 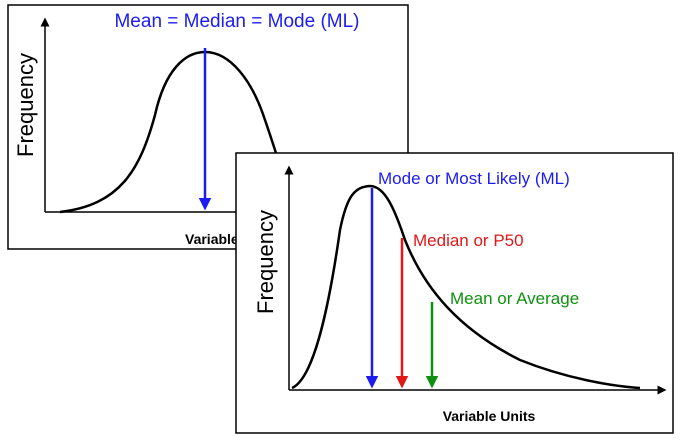 I want to click on panel-skewed-mode-label: Mode or Most Likely (ML), so click(x=474, y=178).